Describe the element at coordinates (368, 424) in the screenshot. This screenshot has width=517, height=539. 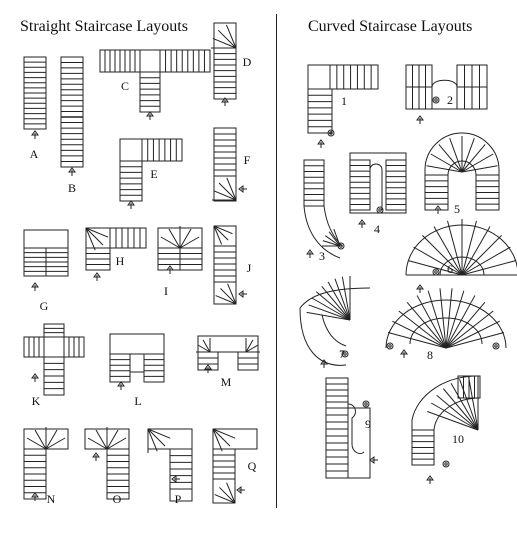
I see `label-9: 9` at that location.